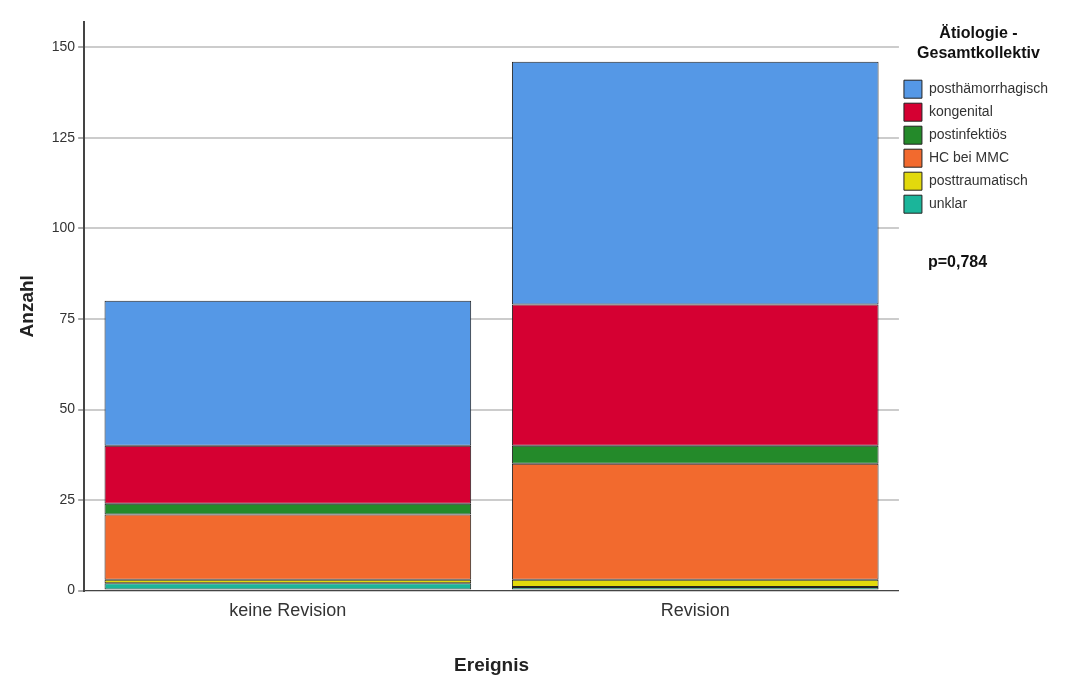 This screenshot has height=693, width=1074. Describe the element at coordinates (948, 203) in the screenshot. I see `legend-label: unklar` at that location.